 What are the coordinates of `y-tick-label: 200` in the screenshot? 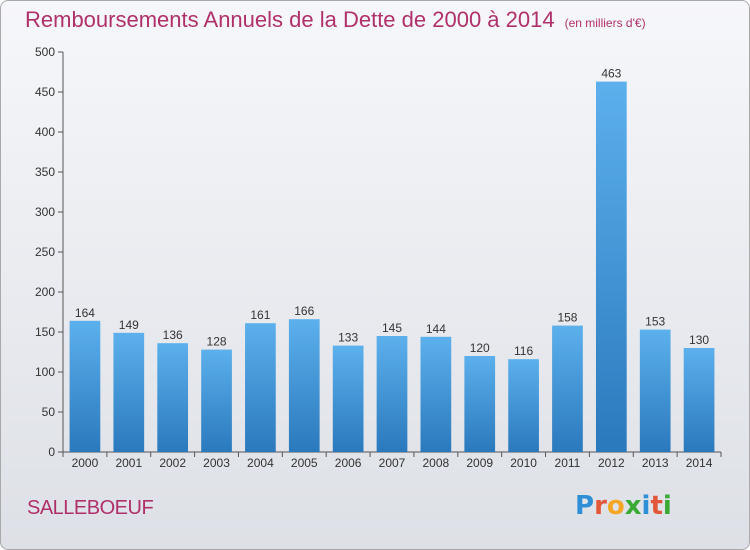 It's located at (45, 292).